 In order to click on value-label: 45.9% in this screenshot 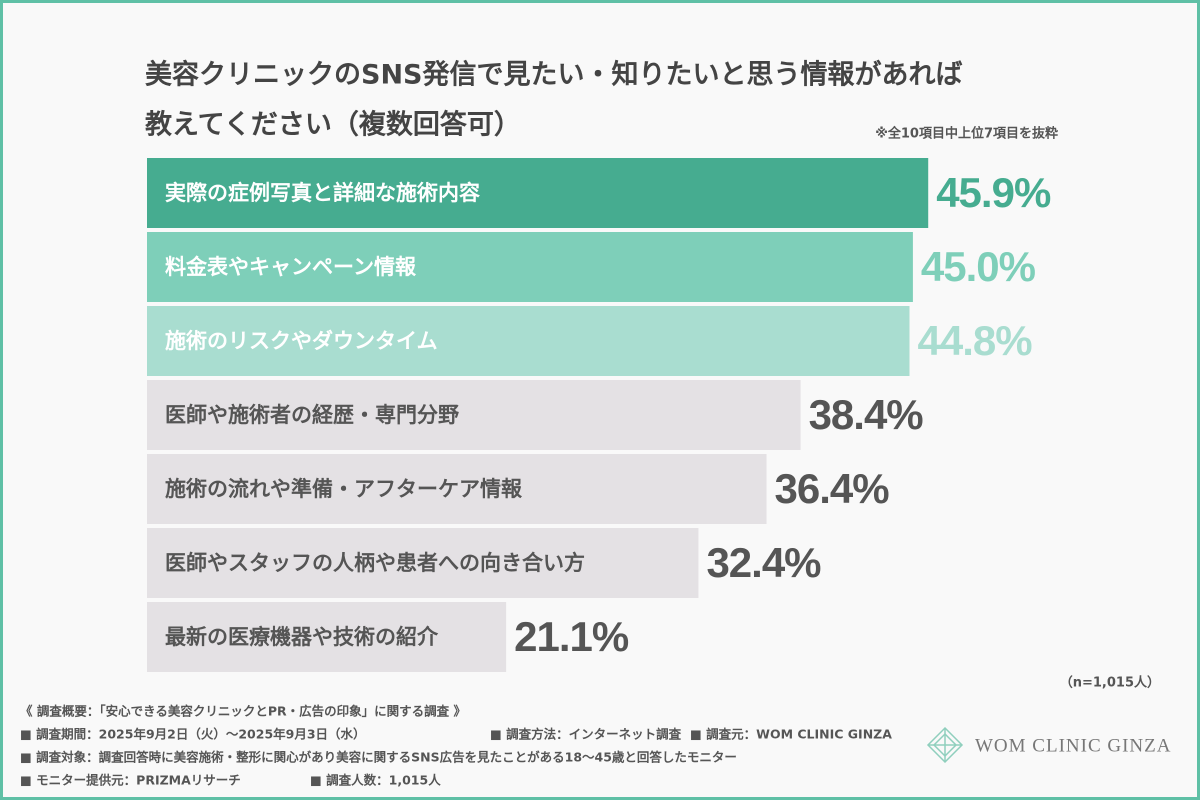, I will do `click(993, 192)`.